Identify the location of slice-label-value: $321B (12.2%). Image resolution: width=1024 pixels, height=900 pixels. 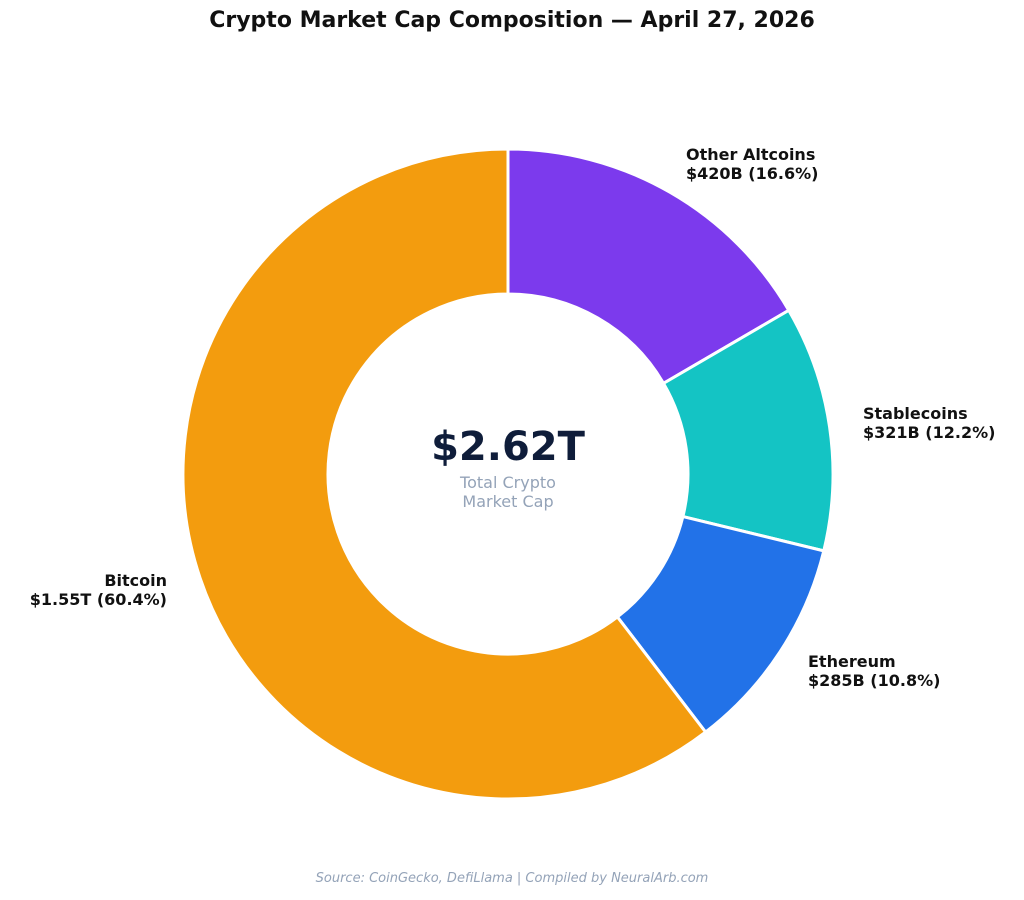
(929, 432).